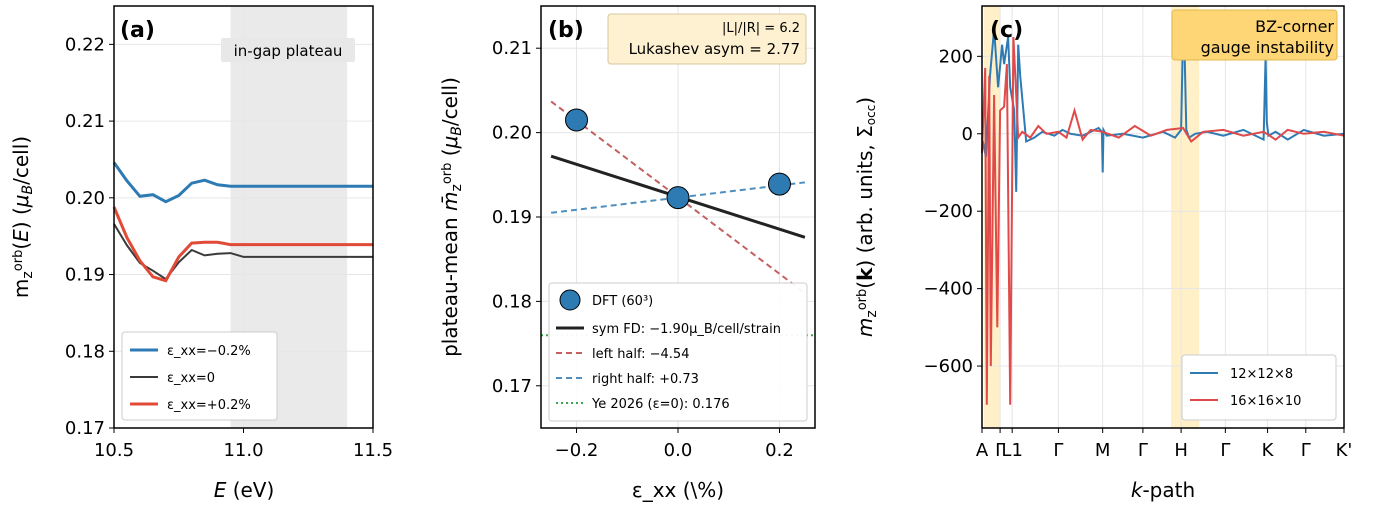 The height and width of the screenshot is (506, 1387). What do you see at coordinates (85, 121) in the screenshot?
I see `panel-a-ytick-label: 0.21` at bounding box center [85, 121].